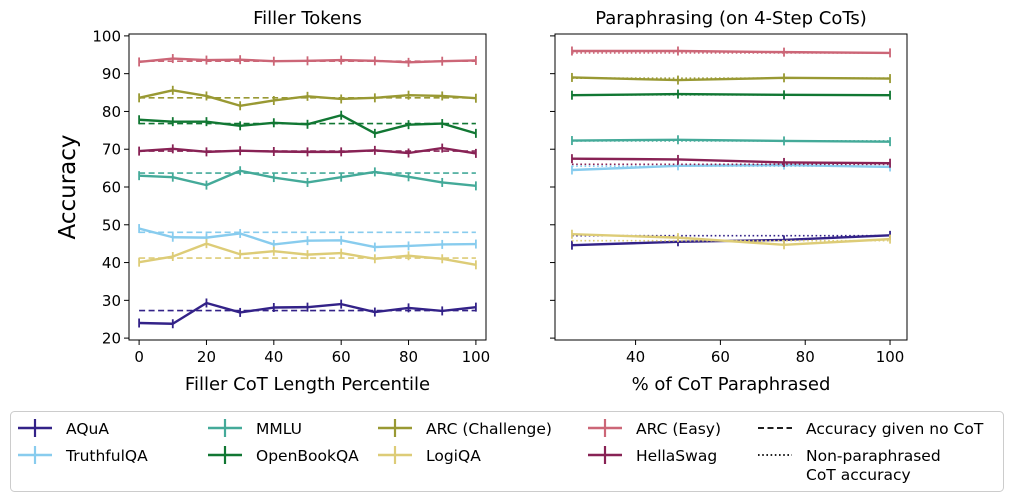 The height and width of the screenshot is (502, 1012). What do you see at coordinates (111, 188) in the screenshot?
I see `y-tick-label: 60` at bounding box center [111, 188].